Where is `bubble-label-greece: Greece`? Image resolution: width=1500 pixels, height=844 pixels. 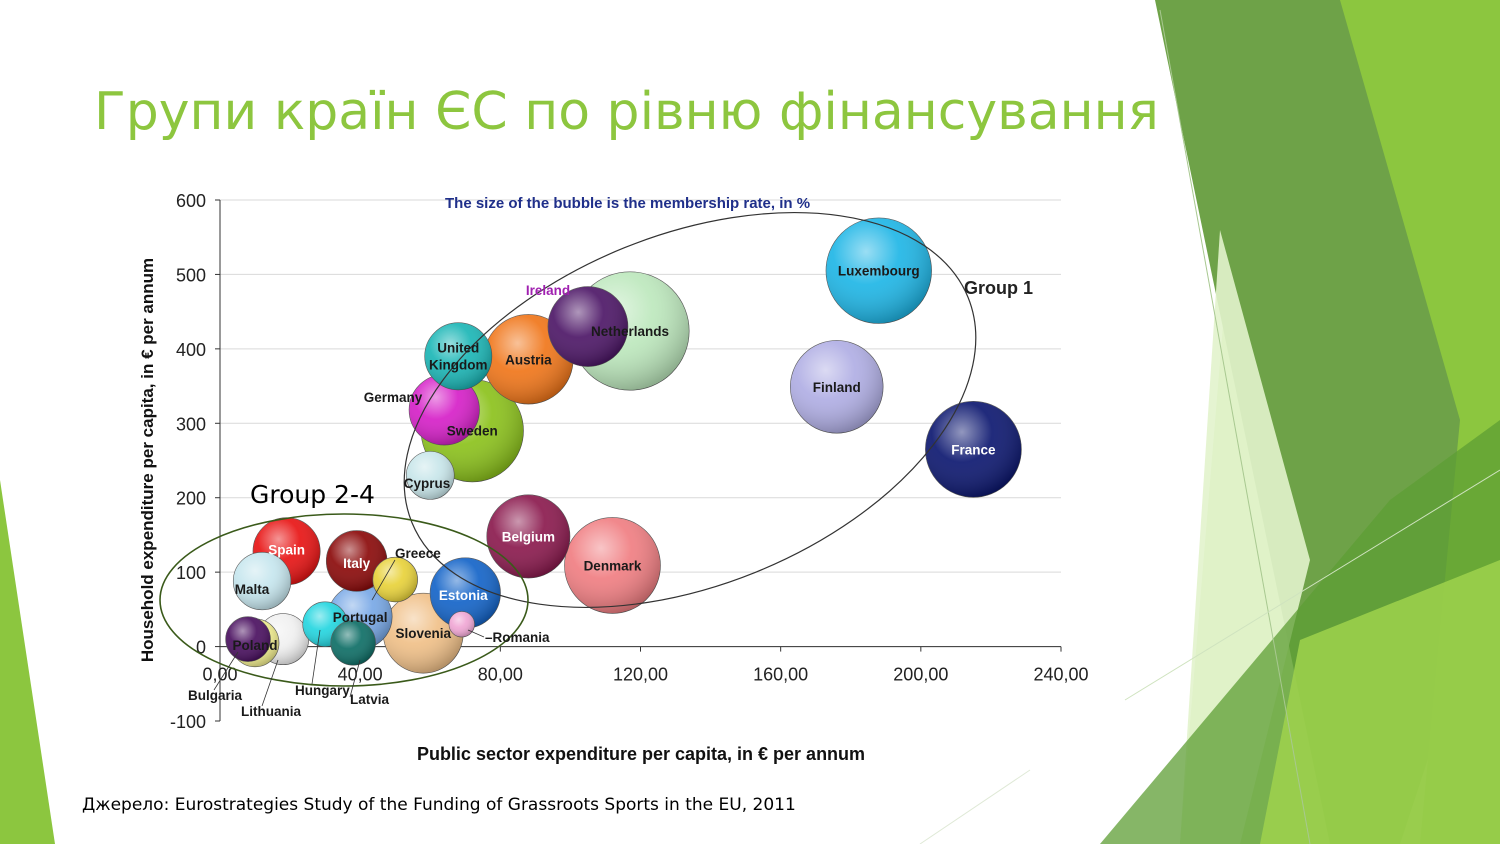 bubble-label-greece: Greece is located at coordinates (418, 553).